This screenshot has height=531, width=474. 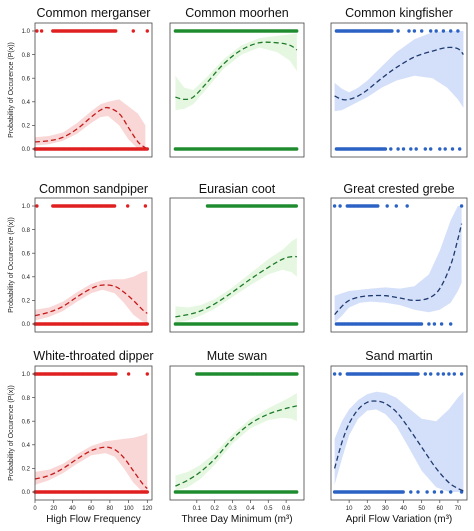 I want to click on x-axis-label-1: High Flow Frequency, so click(x=93, y=519).